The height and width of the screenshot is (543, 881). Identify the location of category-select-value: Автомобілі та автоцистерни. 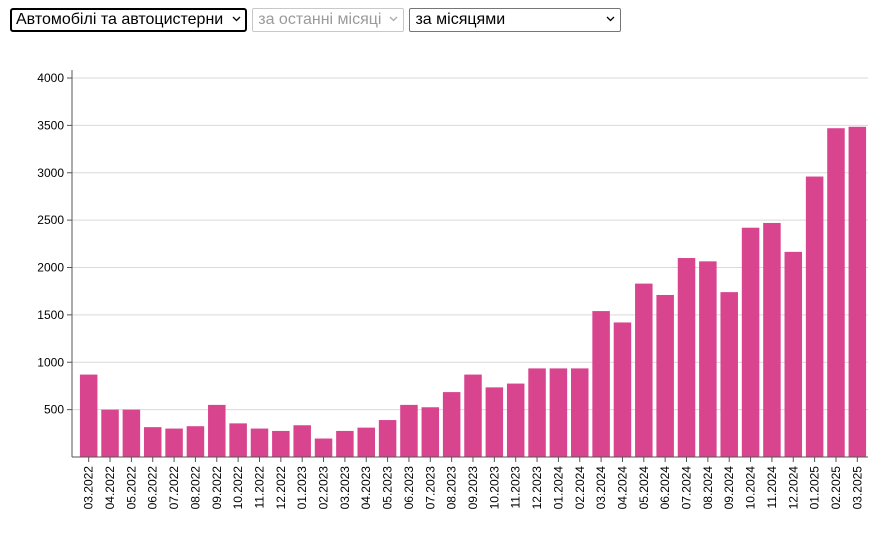
(120, 19).